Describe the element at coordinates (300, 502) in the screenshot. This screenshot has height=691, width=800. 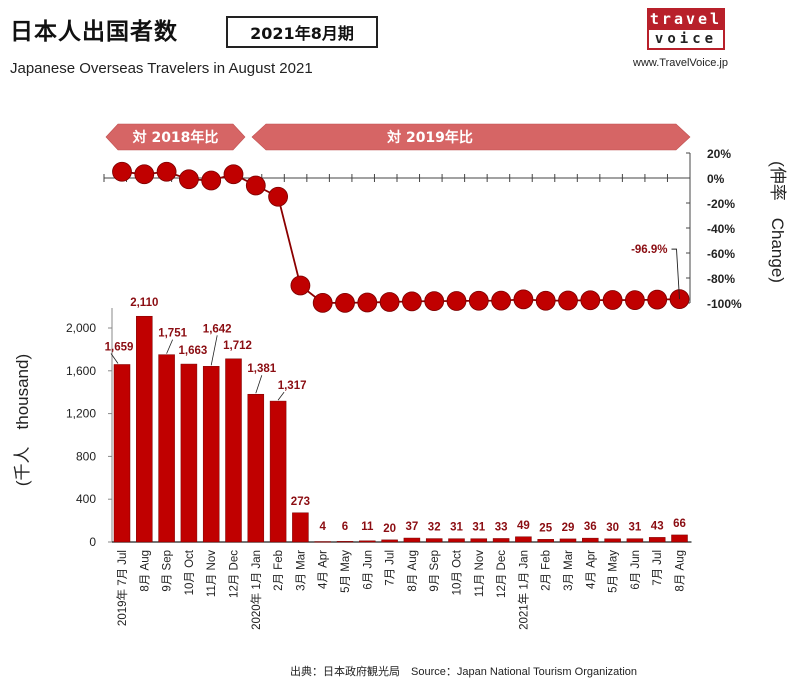
I see `bar-data-label: 273` at that location.